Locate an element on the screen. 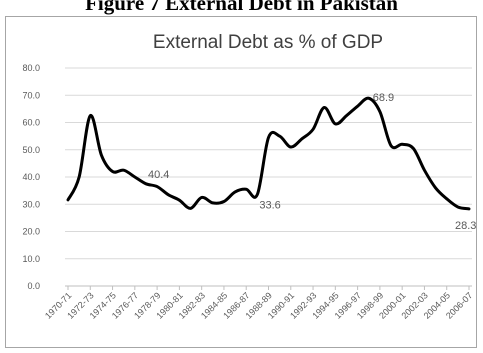 The width and height of the screenshot is (483, 353). chart-title: External Debt as % of GDP is located at coordinates (268, 42).